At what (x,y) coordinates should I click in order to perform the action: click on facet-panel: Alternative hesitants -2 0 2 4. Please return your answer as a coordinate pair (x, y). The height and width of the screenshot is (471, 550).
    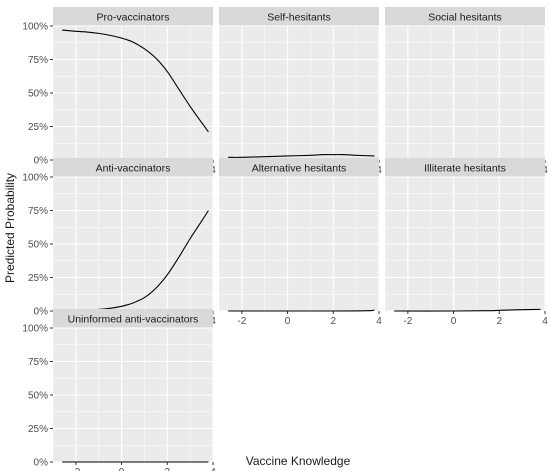
    Looking at the image, I should click on (300, 242).